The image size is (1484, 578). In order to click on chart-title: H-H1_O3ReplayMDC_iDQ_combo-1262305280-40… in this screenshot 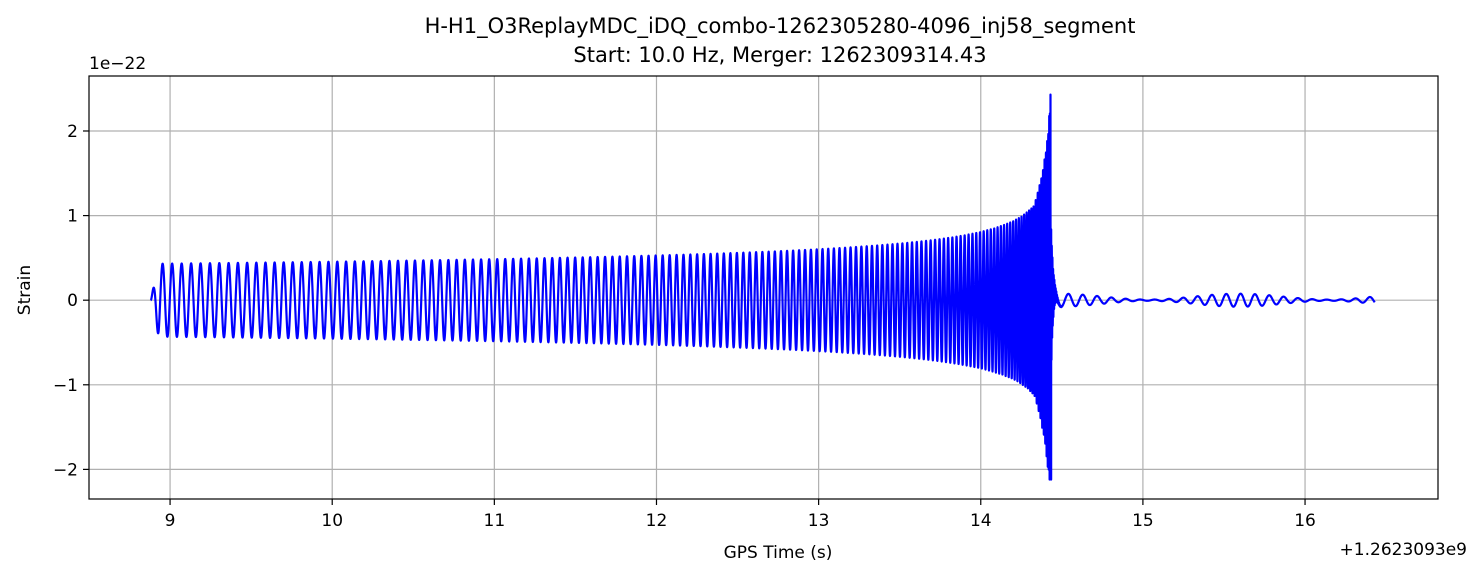, I will do `click(780, 26)`.